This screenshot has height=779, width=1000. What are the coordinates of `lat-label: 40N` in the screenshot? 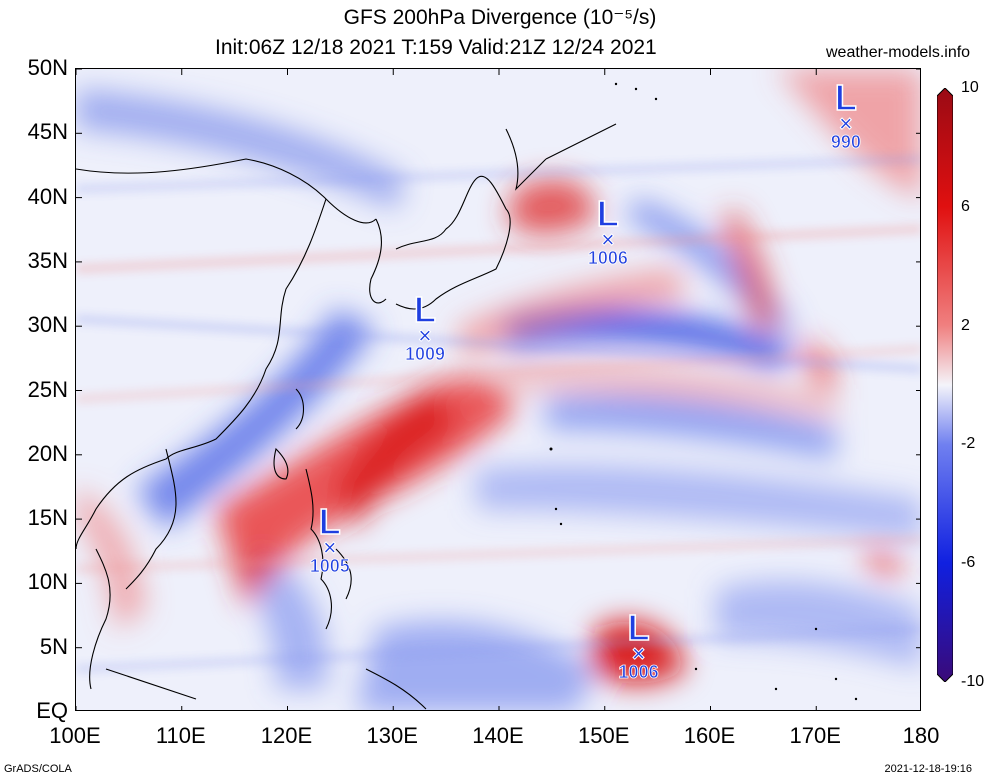 It's located at (47, 196).